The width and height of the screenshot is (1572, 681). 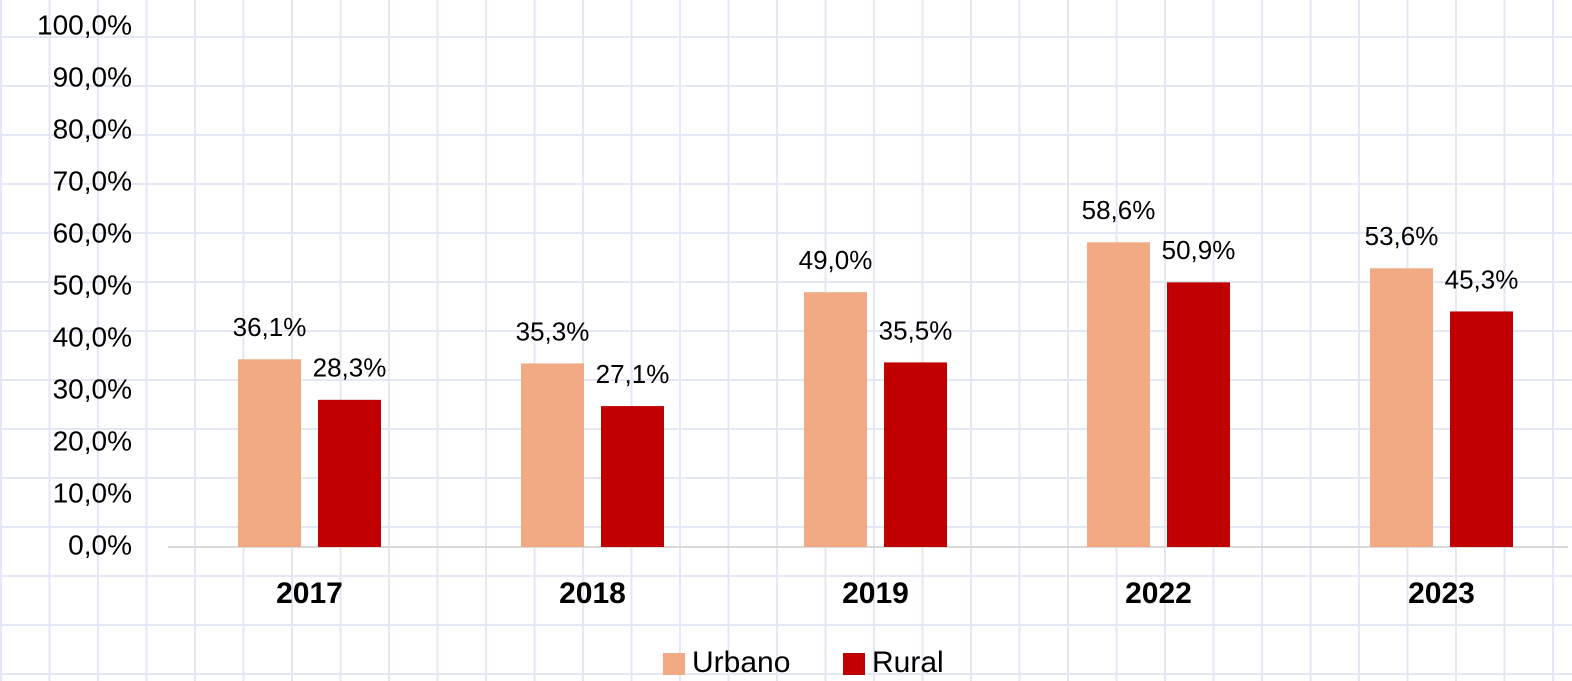 I want to click on y-tick-label: 30,0%, so click(x=92, y=388).